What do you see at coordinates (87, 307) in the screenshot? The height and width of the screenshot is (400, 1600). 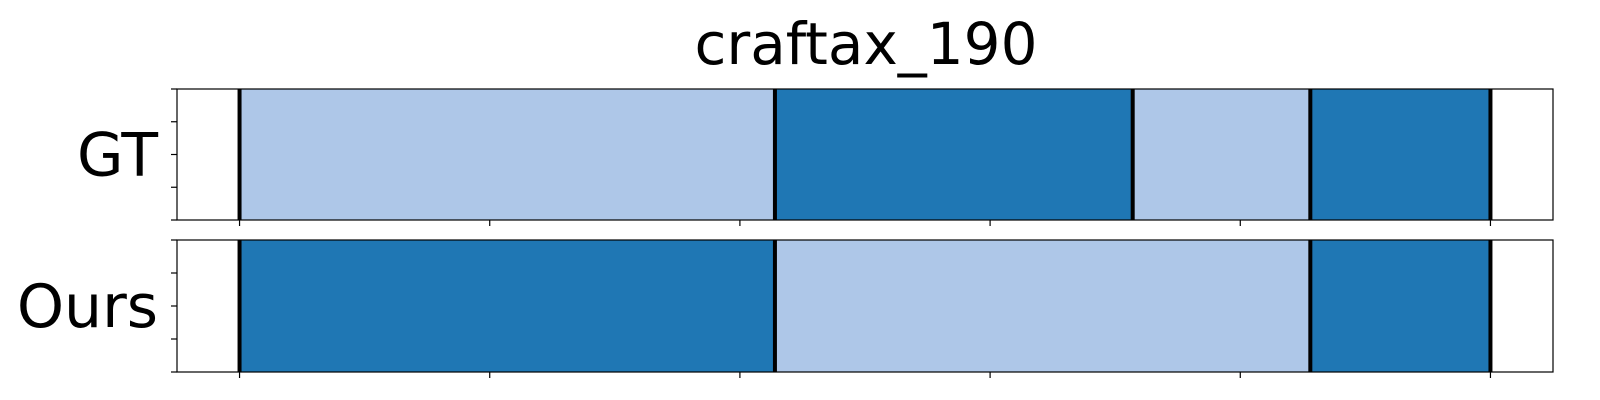 I see `row-label-ours: Ours` at bounding box center [87, 307].